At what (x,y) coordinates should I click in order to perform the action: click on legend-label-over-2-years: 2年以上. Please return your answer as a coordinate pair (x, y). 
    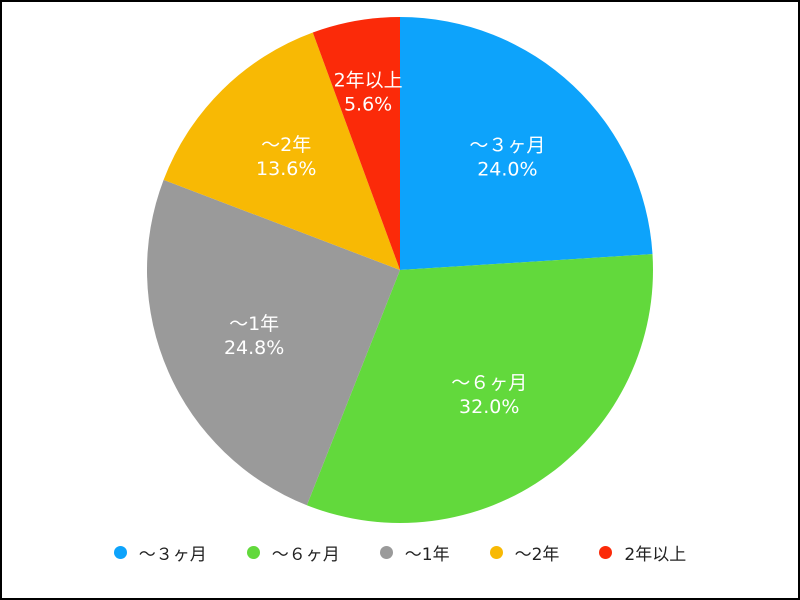
    Looking at the image, I should click on (655, 554).